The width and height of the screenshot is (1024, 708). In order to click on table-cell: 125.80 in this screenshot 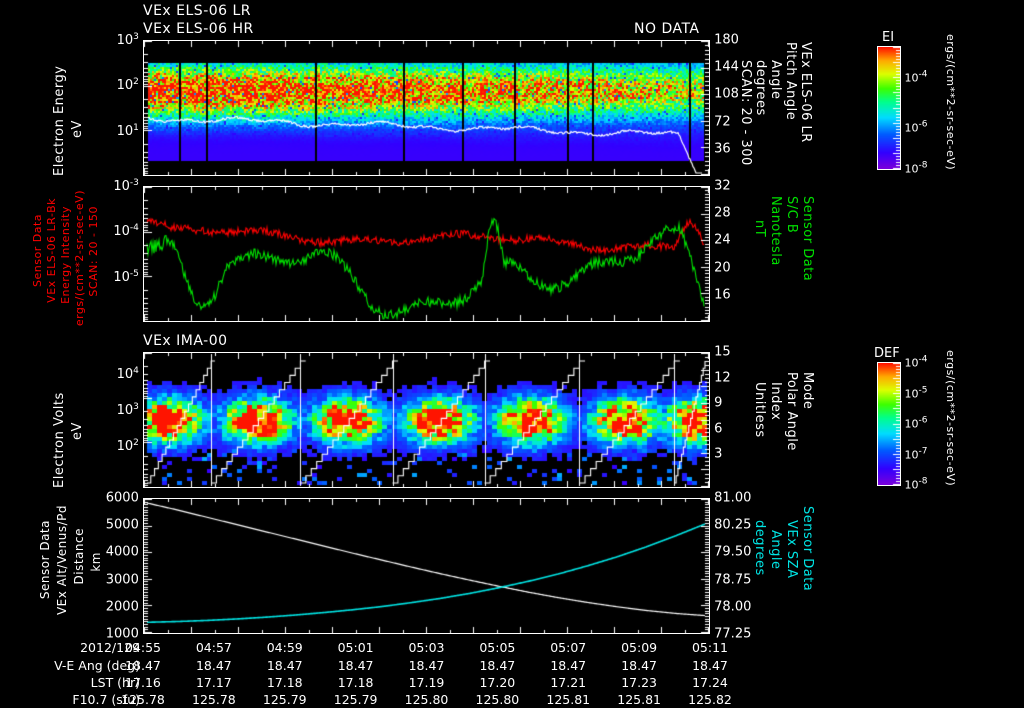, I will do `click(426, 699)`.